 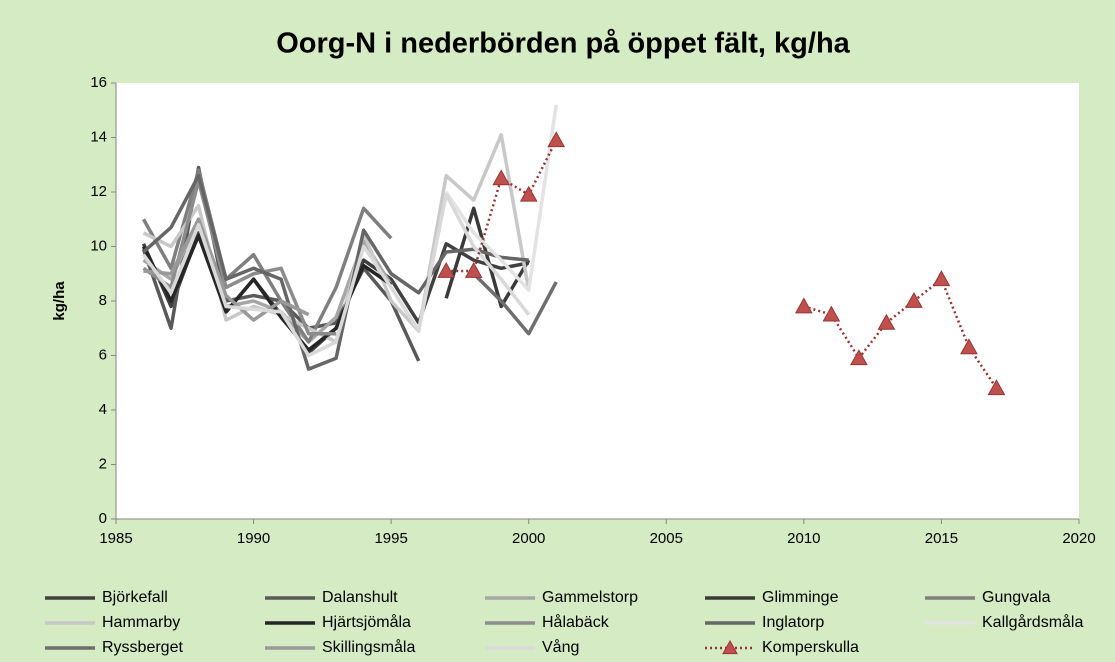 I want to click on y-tick-label: 12, so click(x=98, y=191).